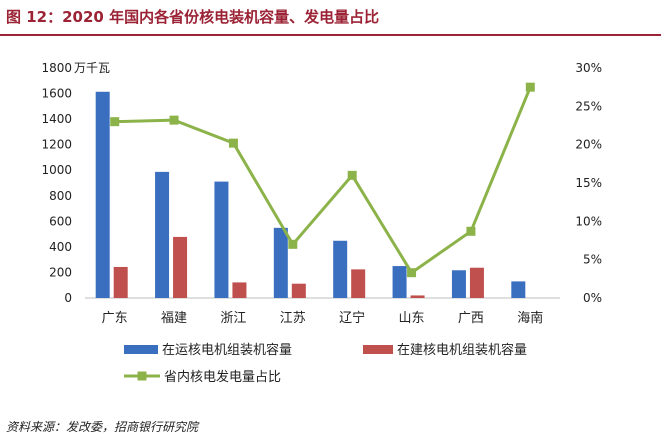 This screenshot has height=435, width=661. What do you see at coordinates (115, 318) in the screenshot?
I see `category-label: 广东` at bounding box center [115, 318].